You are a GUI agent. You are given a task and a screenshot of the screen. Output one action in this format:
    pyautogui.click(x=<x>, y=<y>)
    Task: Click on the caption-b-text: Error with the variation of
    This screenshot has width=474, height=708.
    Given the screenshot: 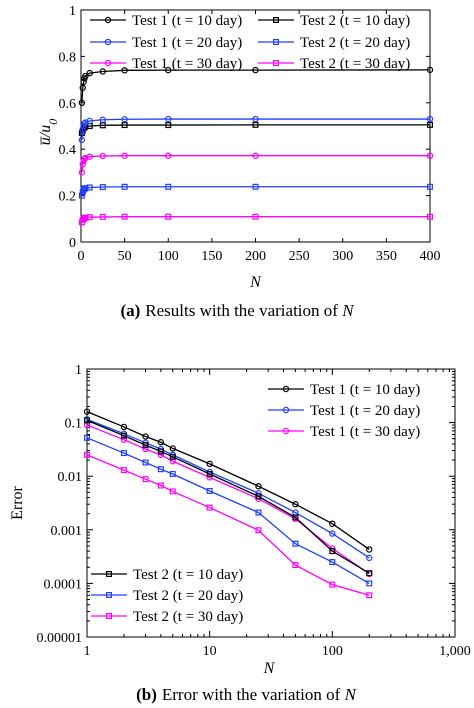 What is the action you would take?
    pyautogui.click(x=253, y=694)
    